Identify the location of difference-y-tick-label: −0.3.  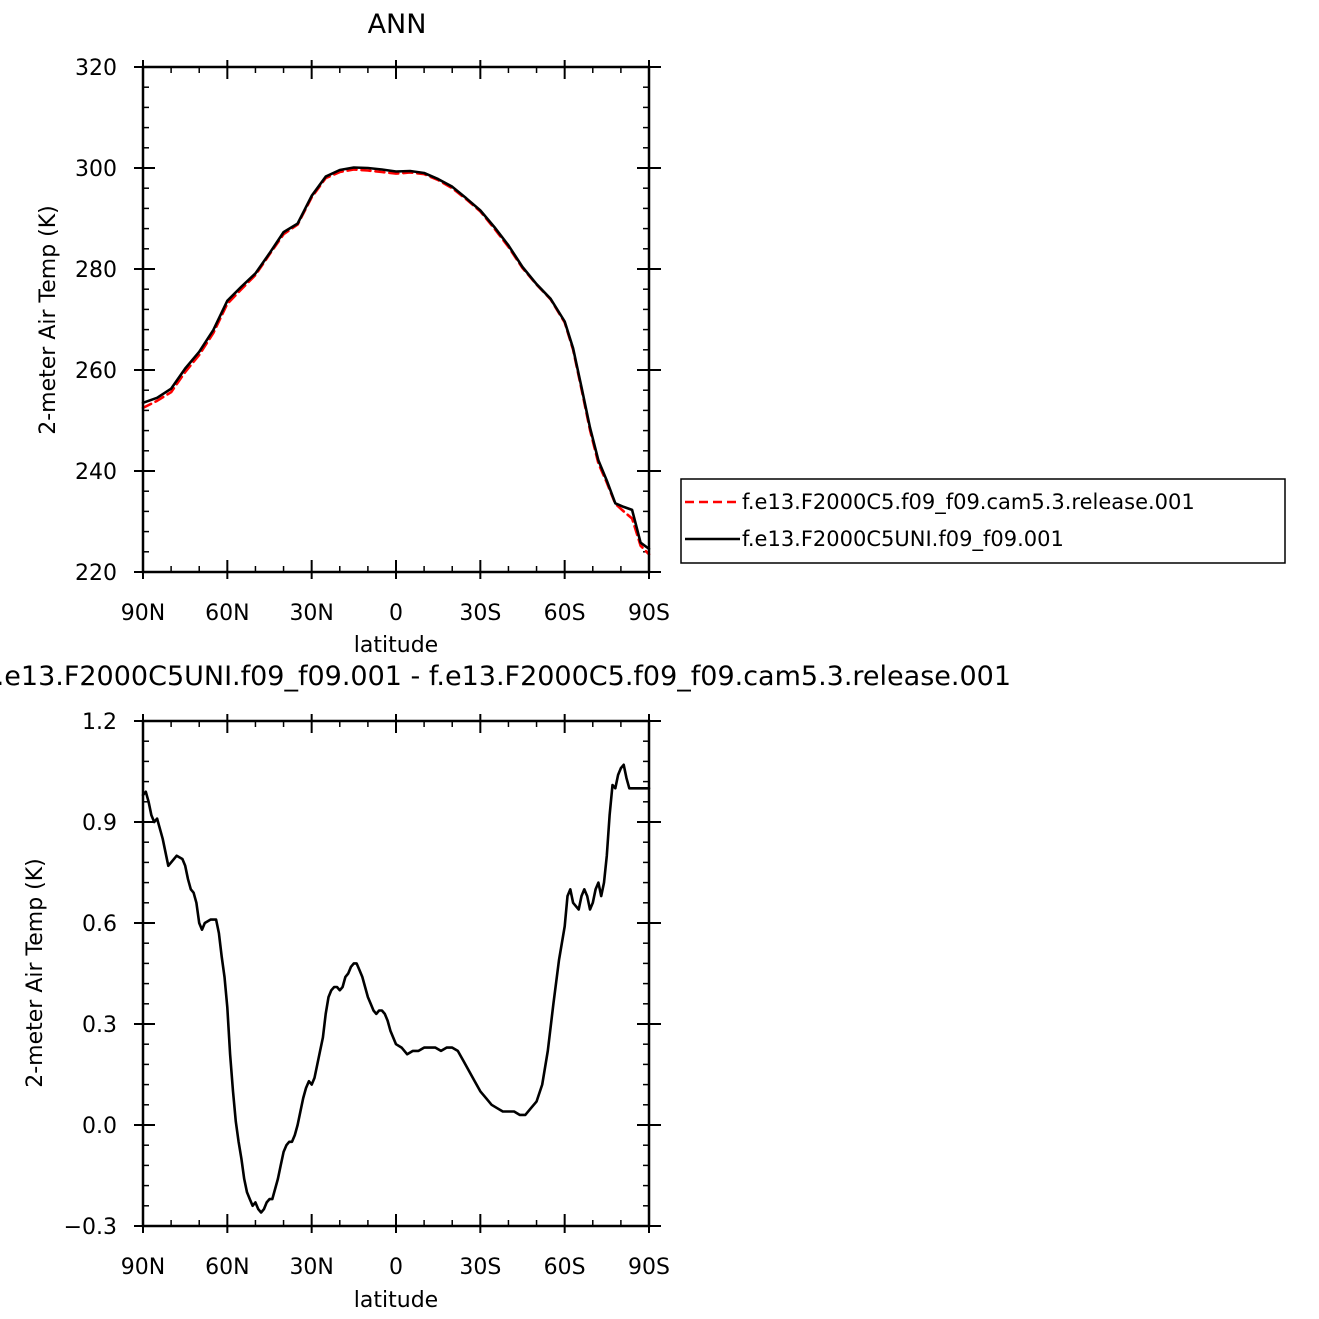
(90, 1227).